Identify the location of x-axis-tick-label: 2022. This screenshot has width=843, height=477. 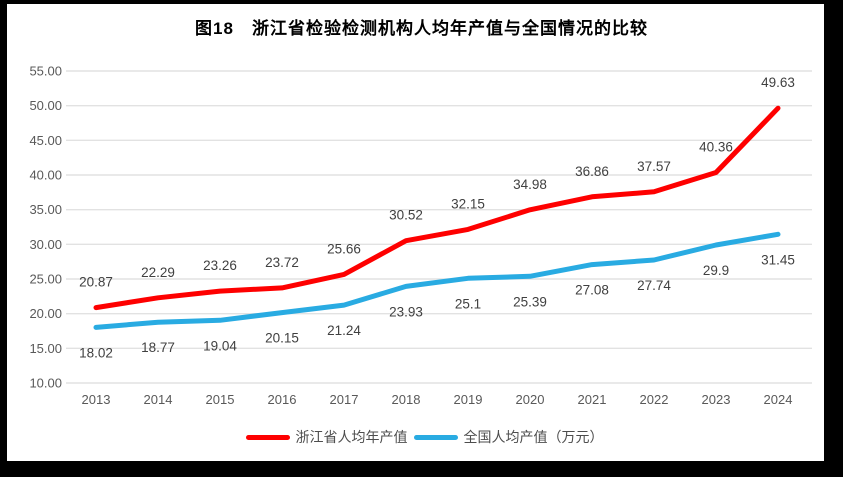
(654, 399).